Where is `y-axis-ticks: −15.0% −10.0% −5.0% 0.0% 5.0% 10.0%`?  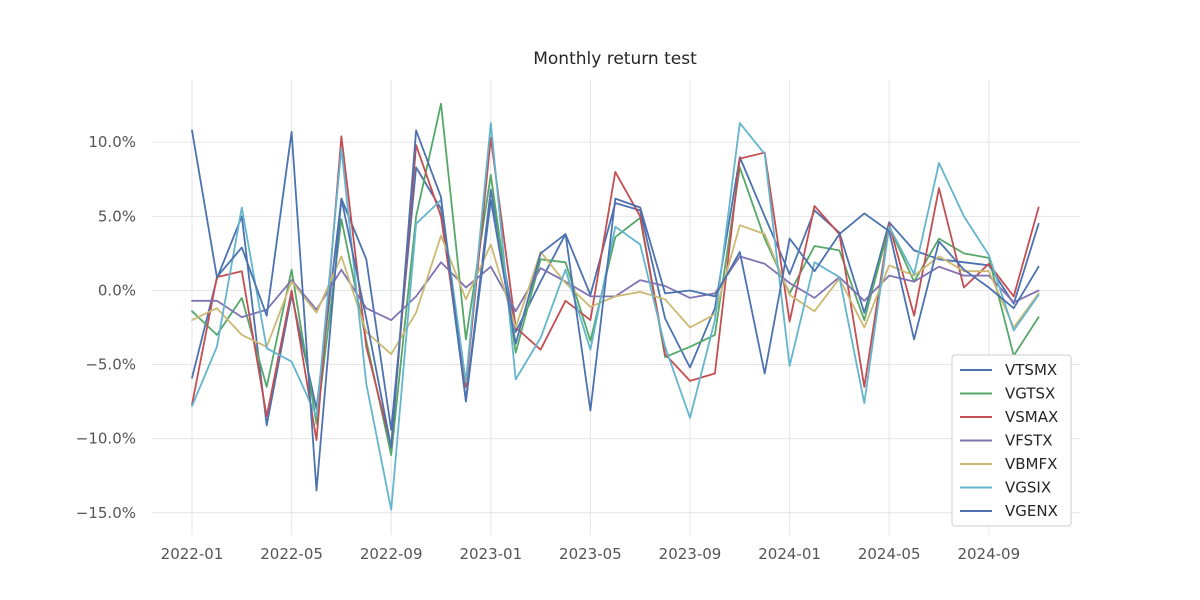 y-axis-ticks: −15.0% −10.0% −5.0% 0.0% 5.0% 10.0% is located at coordinates (106, 327).